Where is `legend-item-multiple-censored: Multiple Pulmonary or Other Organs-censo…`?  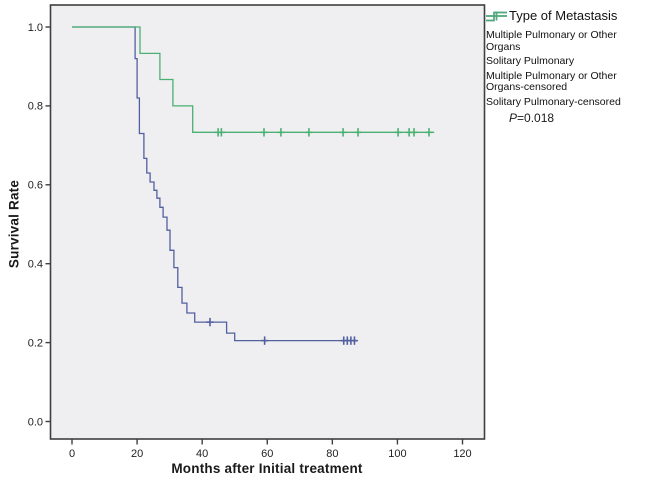 legend-item-multiple-censored: Multiple Pulmonary or Other Organs-censo… is located at coordinates (567, 52).